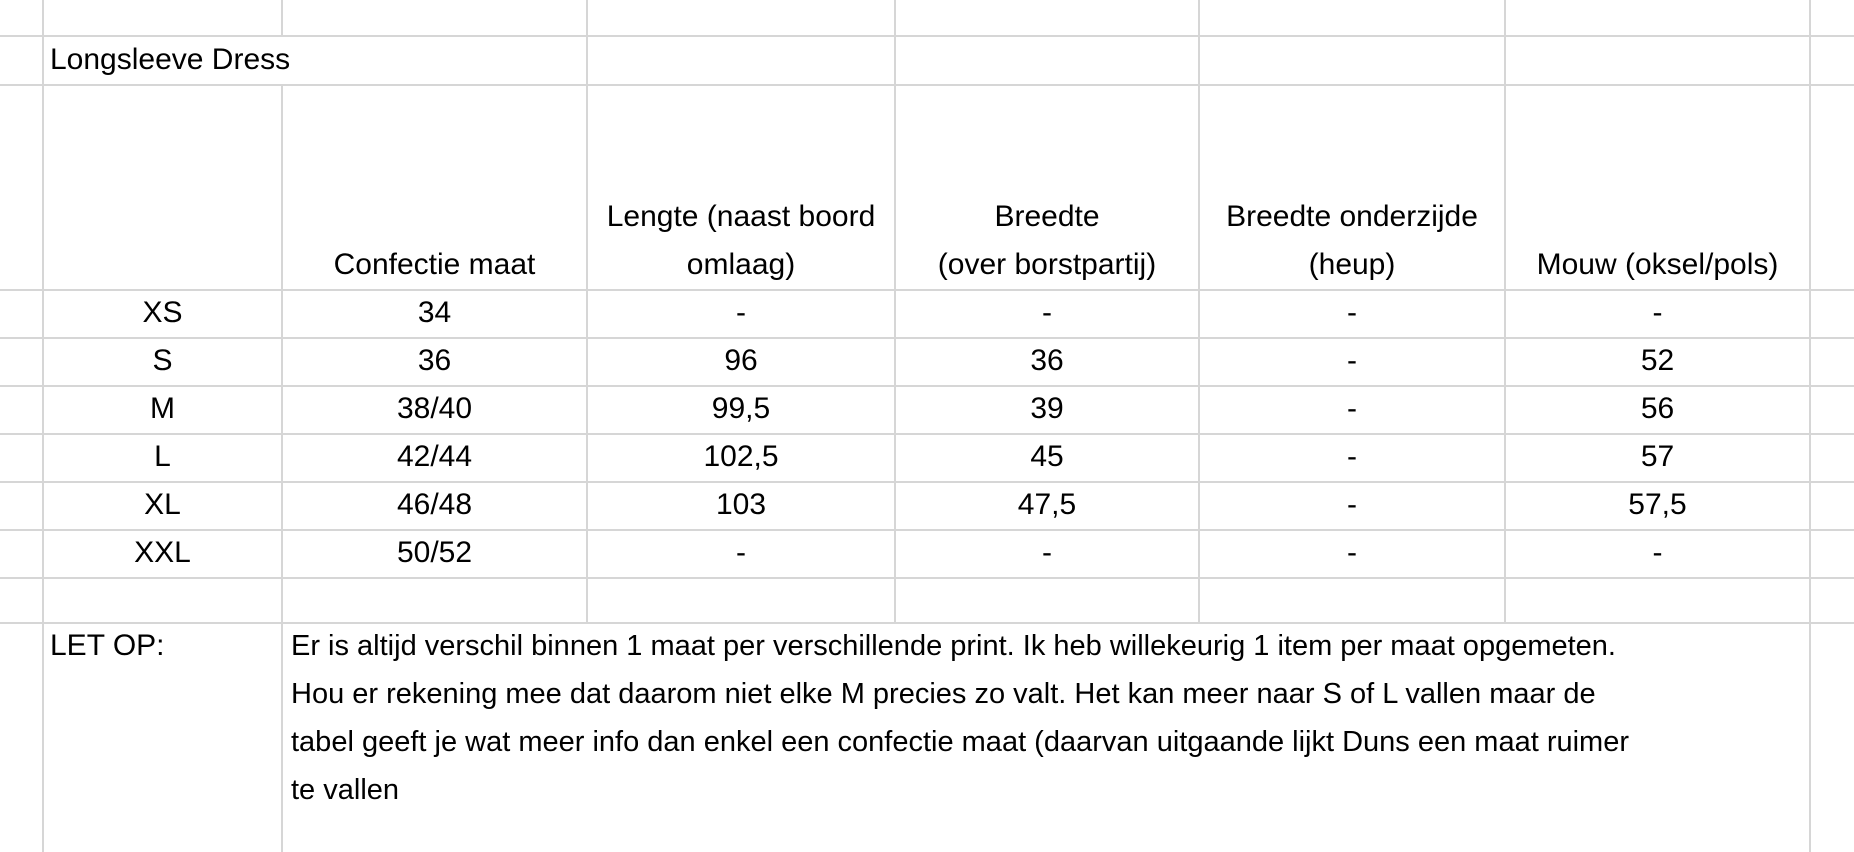 The height and width of the screenshot is (852, 1854). I want to click on cell-xs-breedte: -, so click(1047, 312).